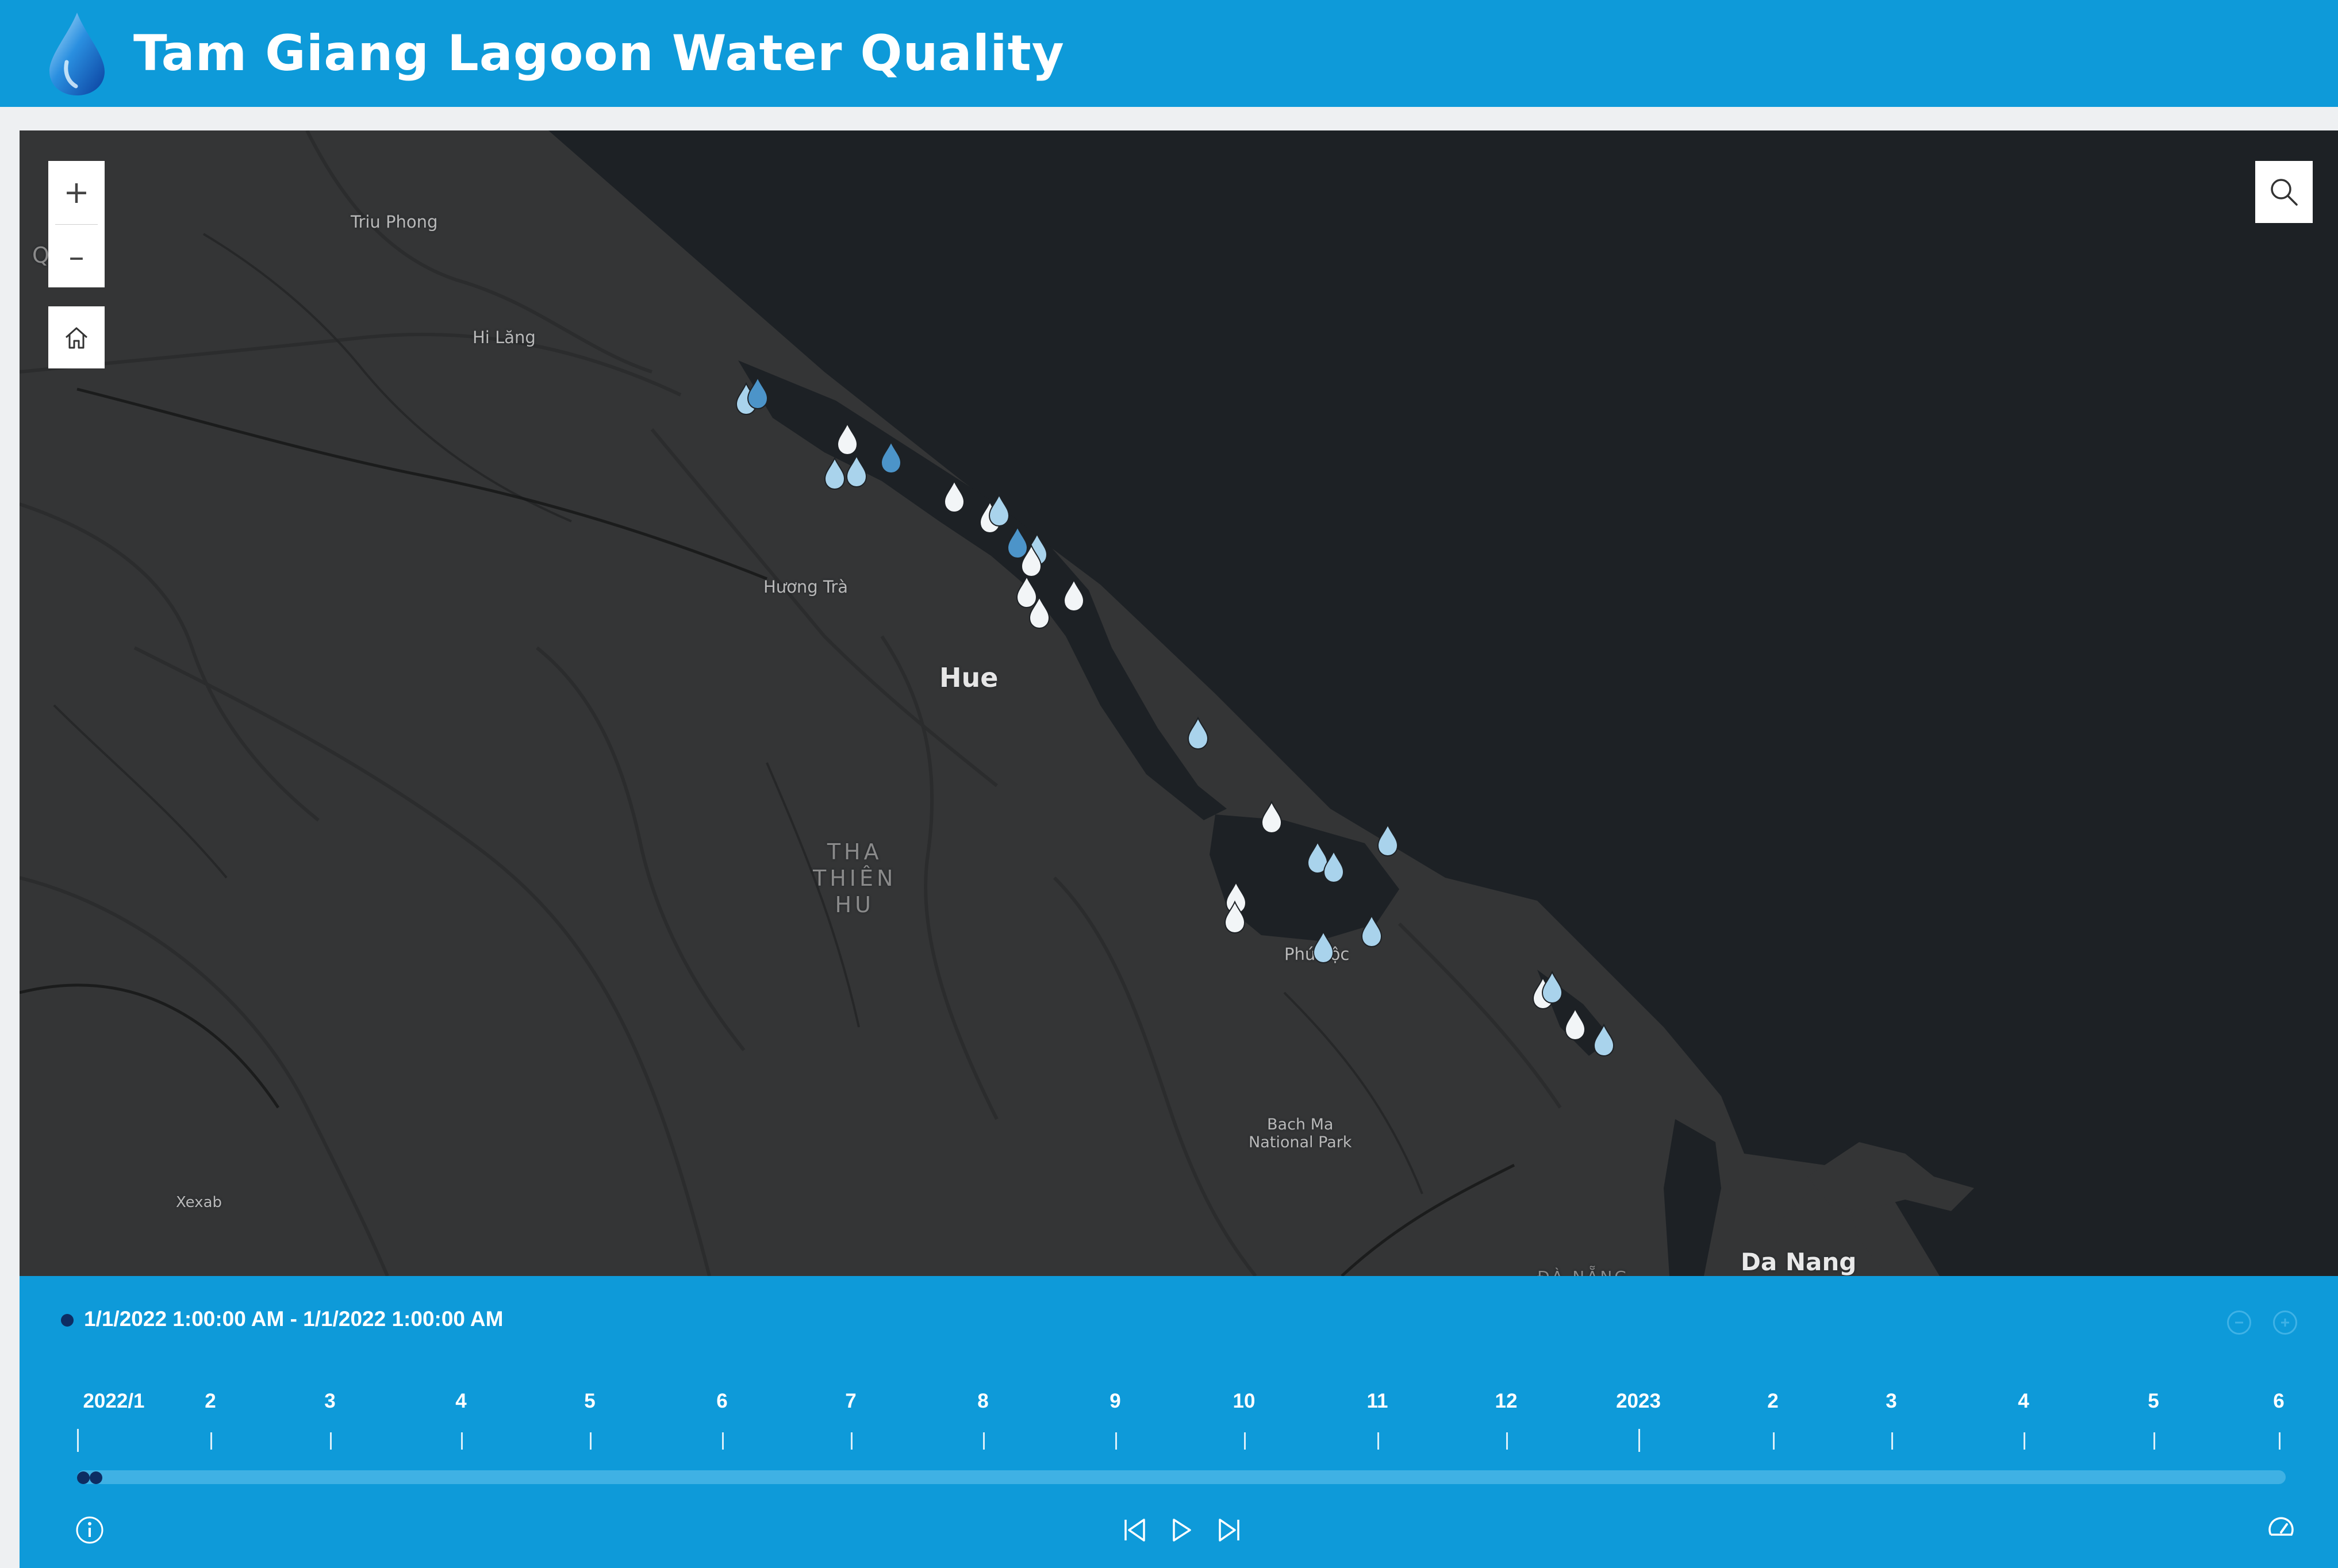 The height and width of the screenshot is (1568, 2338). I want to click on timeline-start-thumb, so click(83, 1478).